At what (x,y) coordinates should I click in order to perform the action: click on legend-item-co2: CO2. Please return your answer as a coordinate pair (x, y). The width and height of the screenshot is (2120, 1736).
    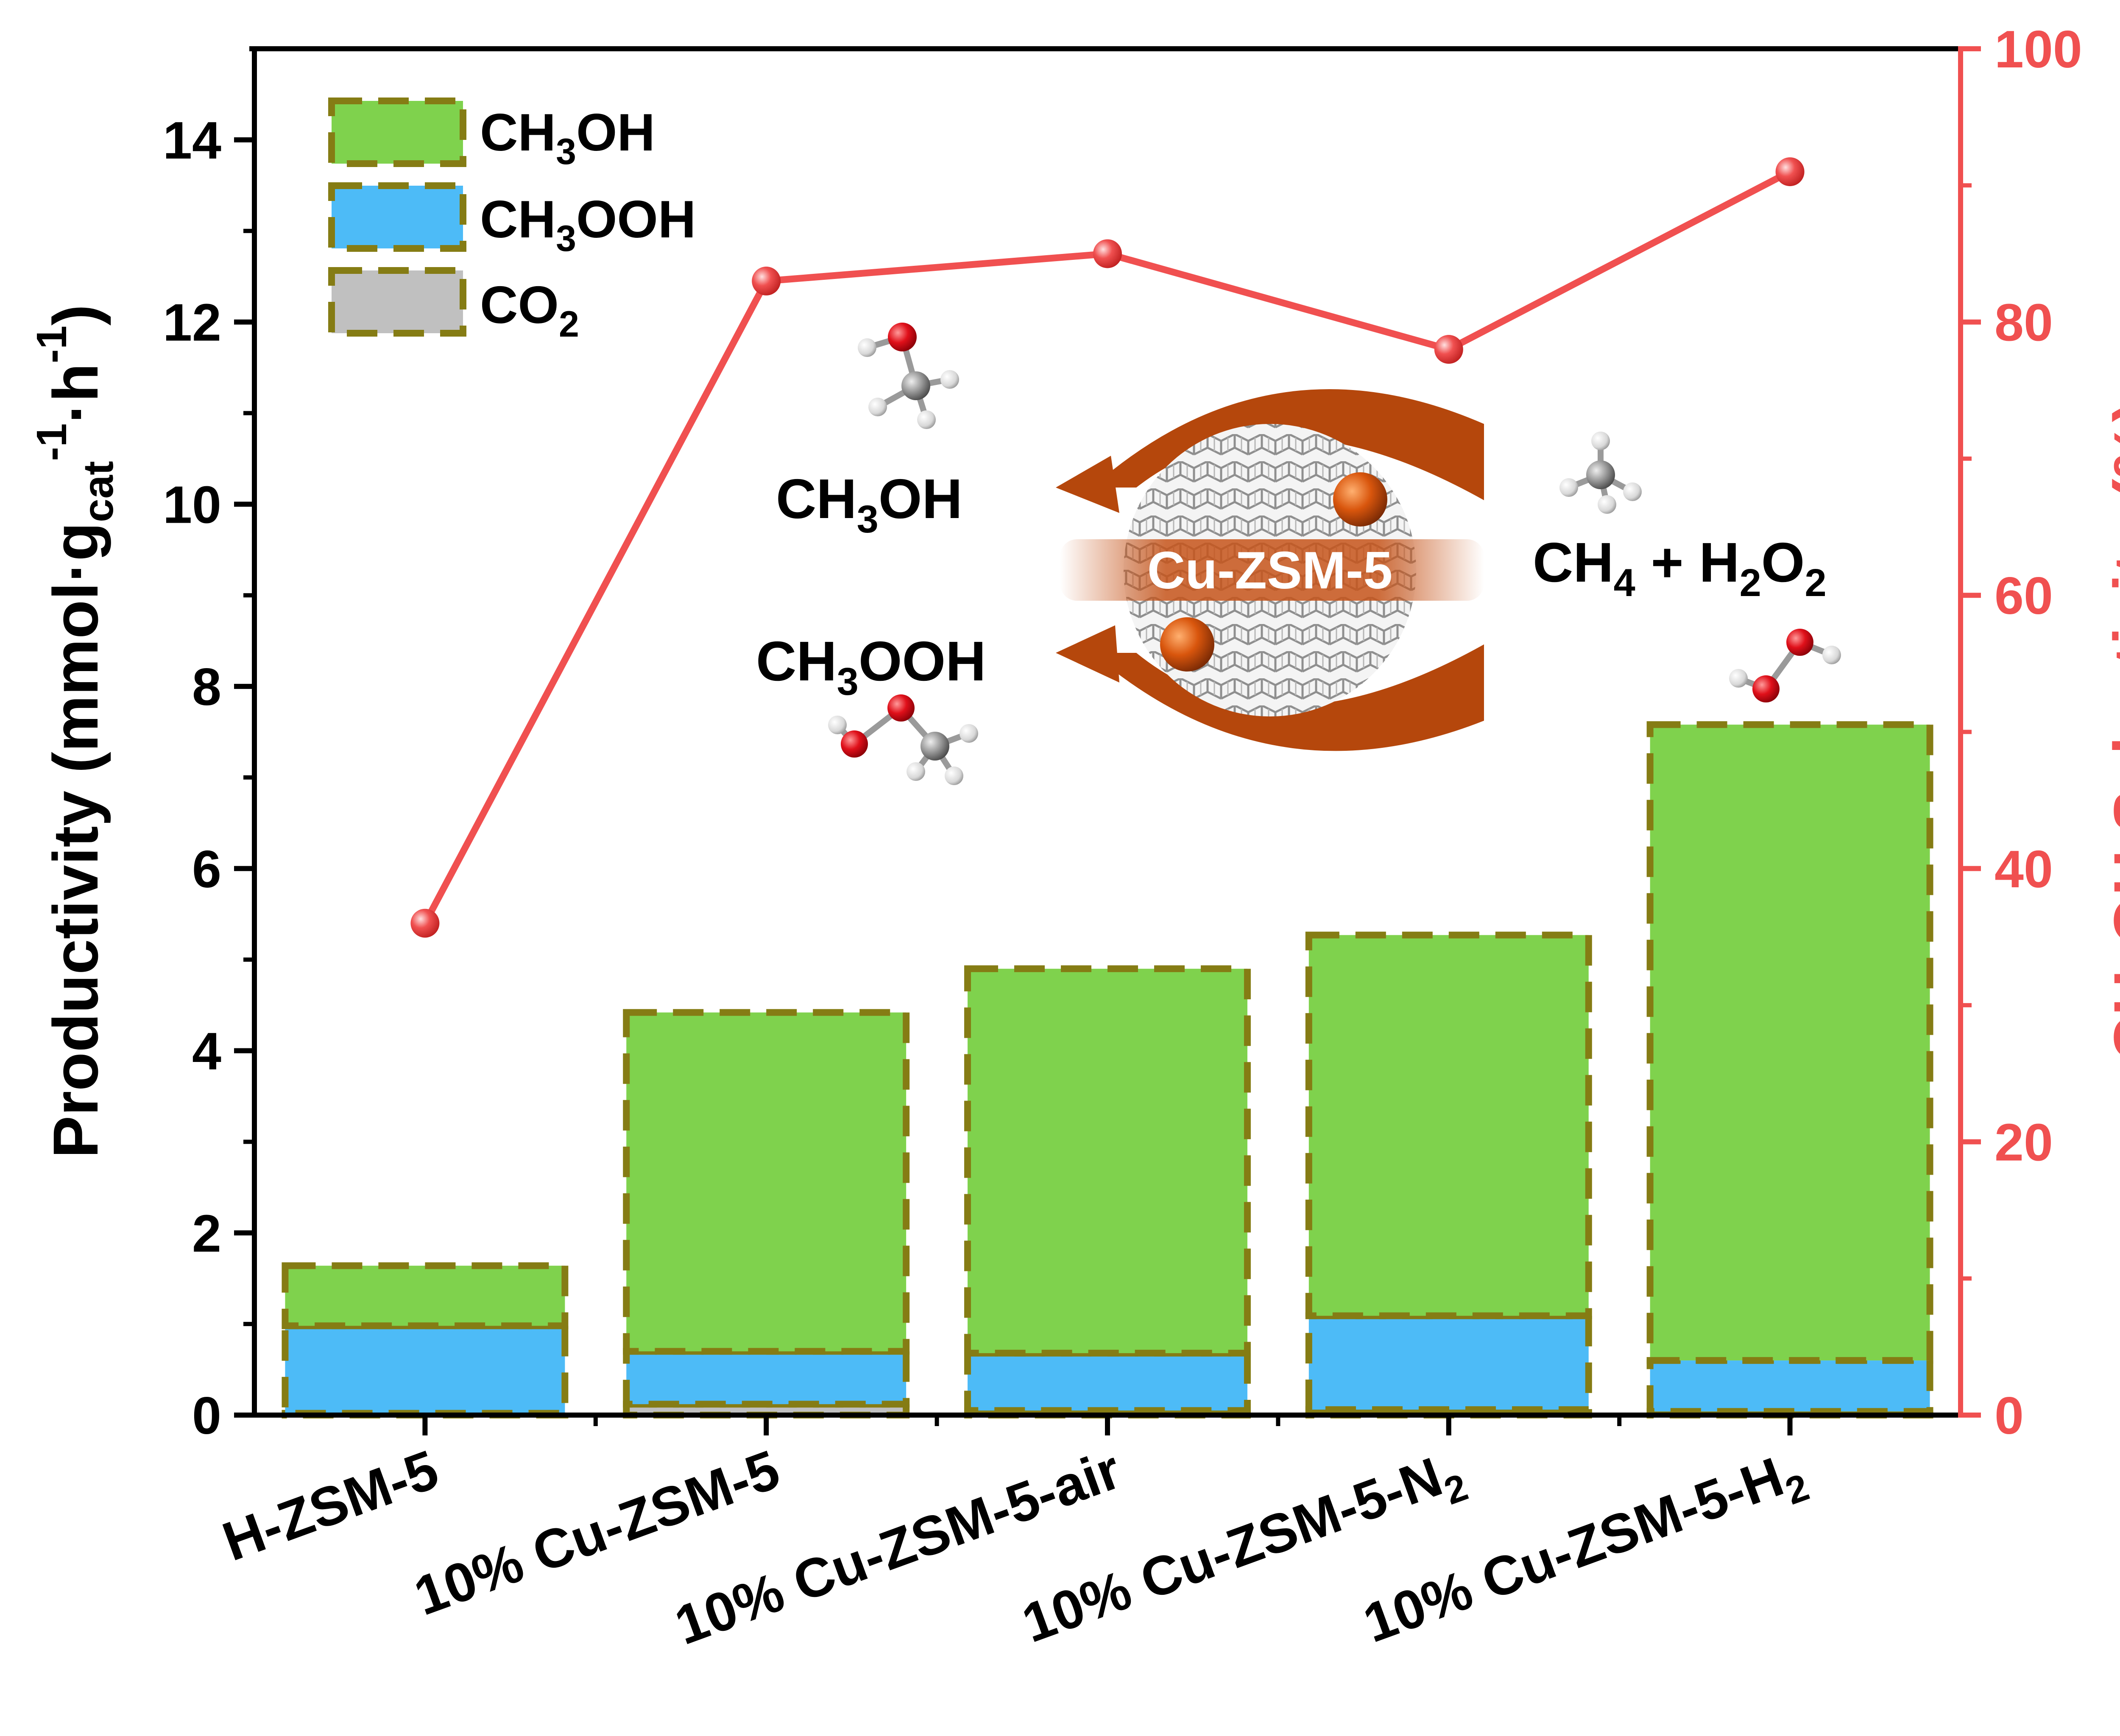
    Looking at the image, I should click on (453, 306).